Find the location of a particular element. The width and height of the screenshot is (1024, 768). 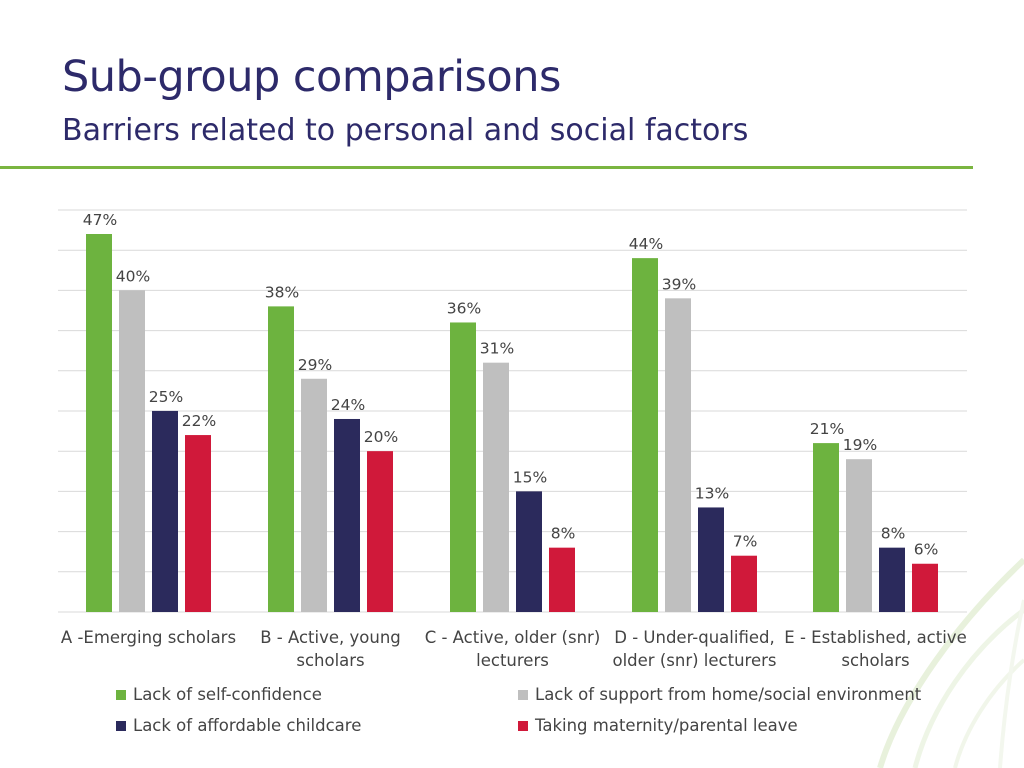

data-label: 38% is located at coordinates (282, 292).